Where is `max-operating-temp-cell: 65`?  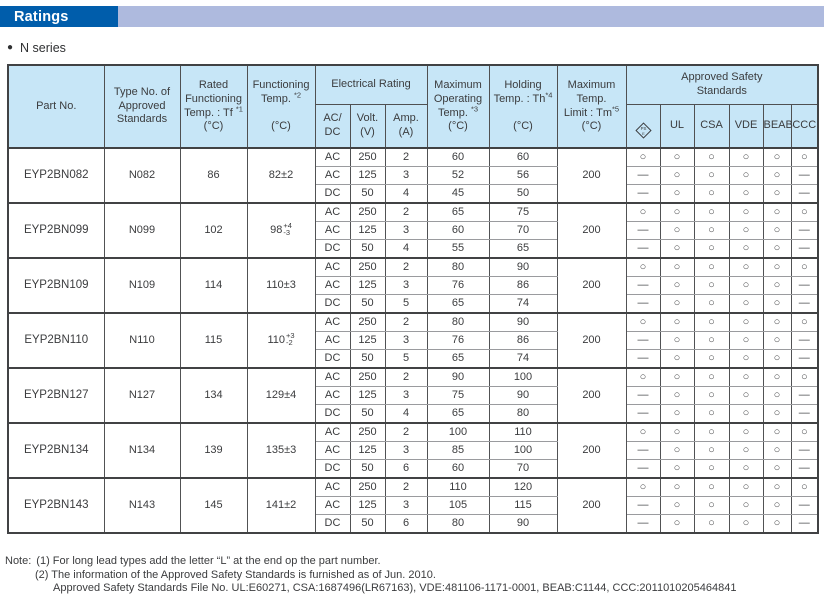
max-operating-temp-cell: 65 is located at coordinates (458, 304).